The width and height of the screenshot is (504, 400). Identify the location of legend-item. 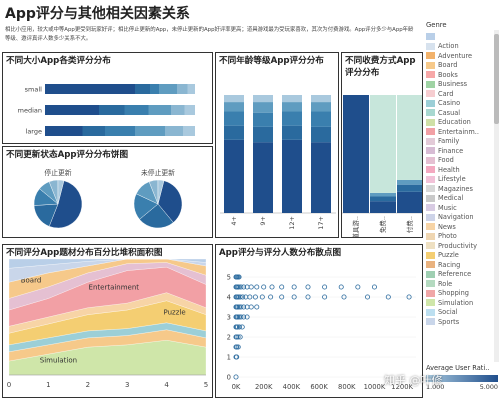
(464, 37).